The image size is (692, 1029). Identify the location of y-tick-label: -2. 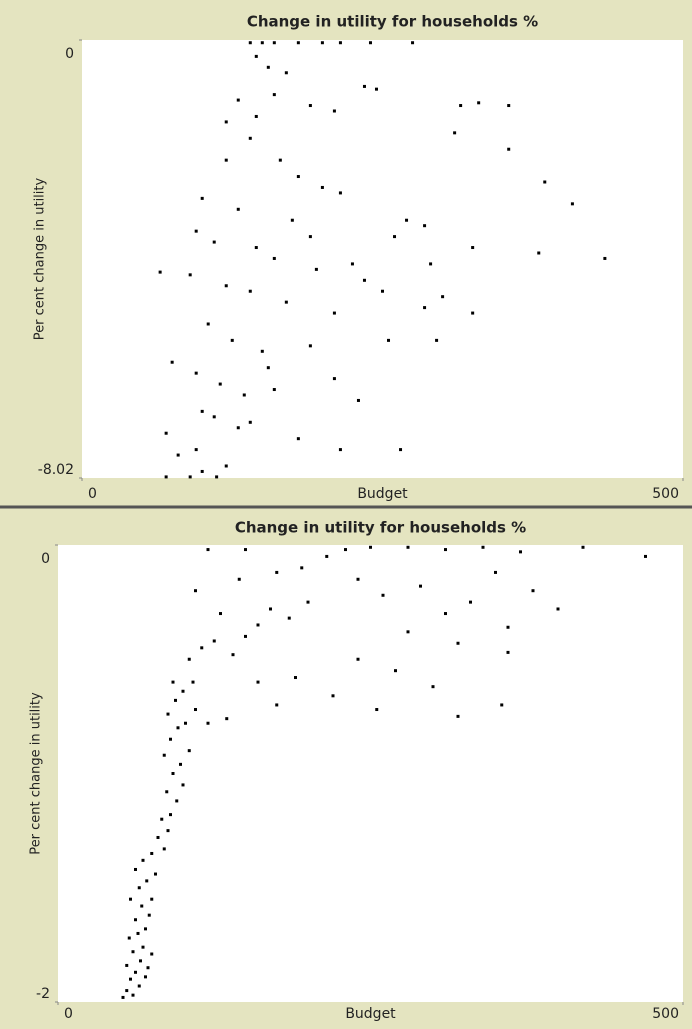
(43, 994).